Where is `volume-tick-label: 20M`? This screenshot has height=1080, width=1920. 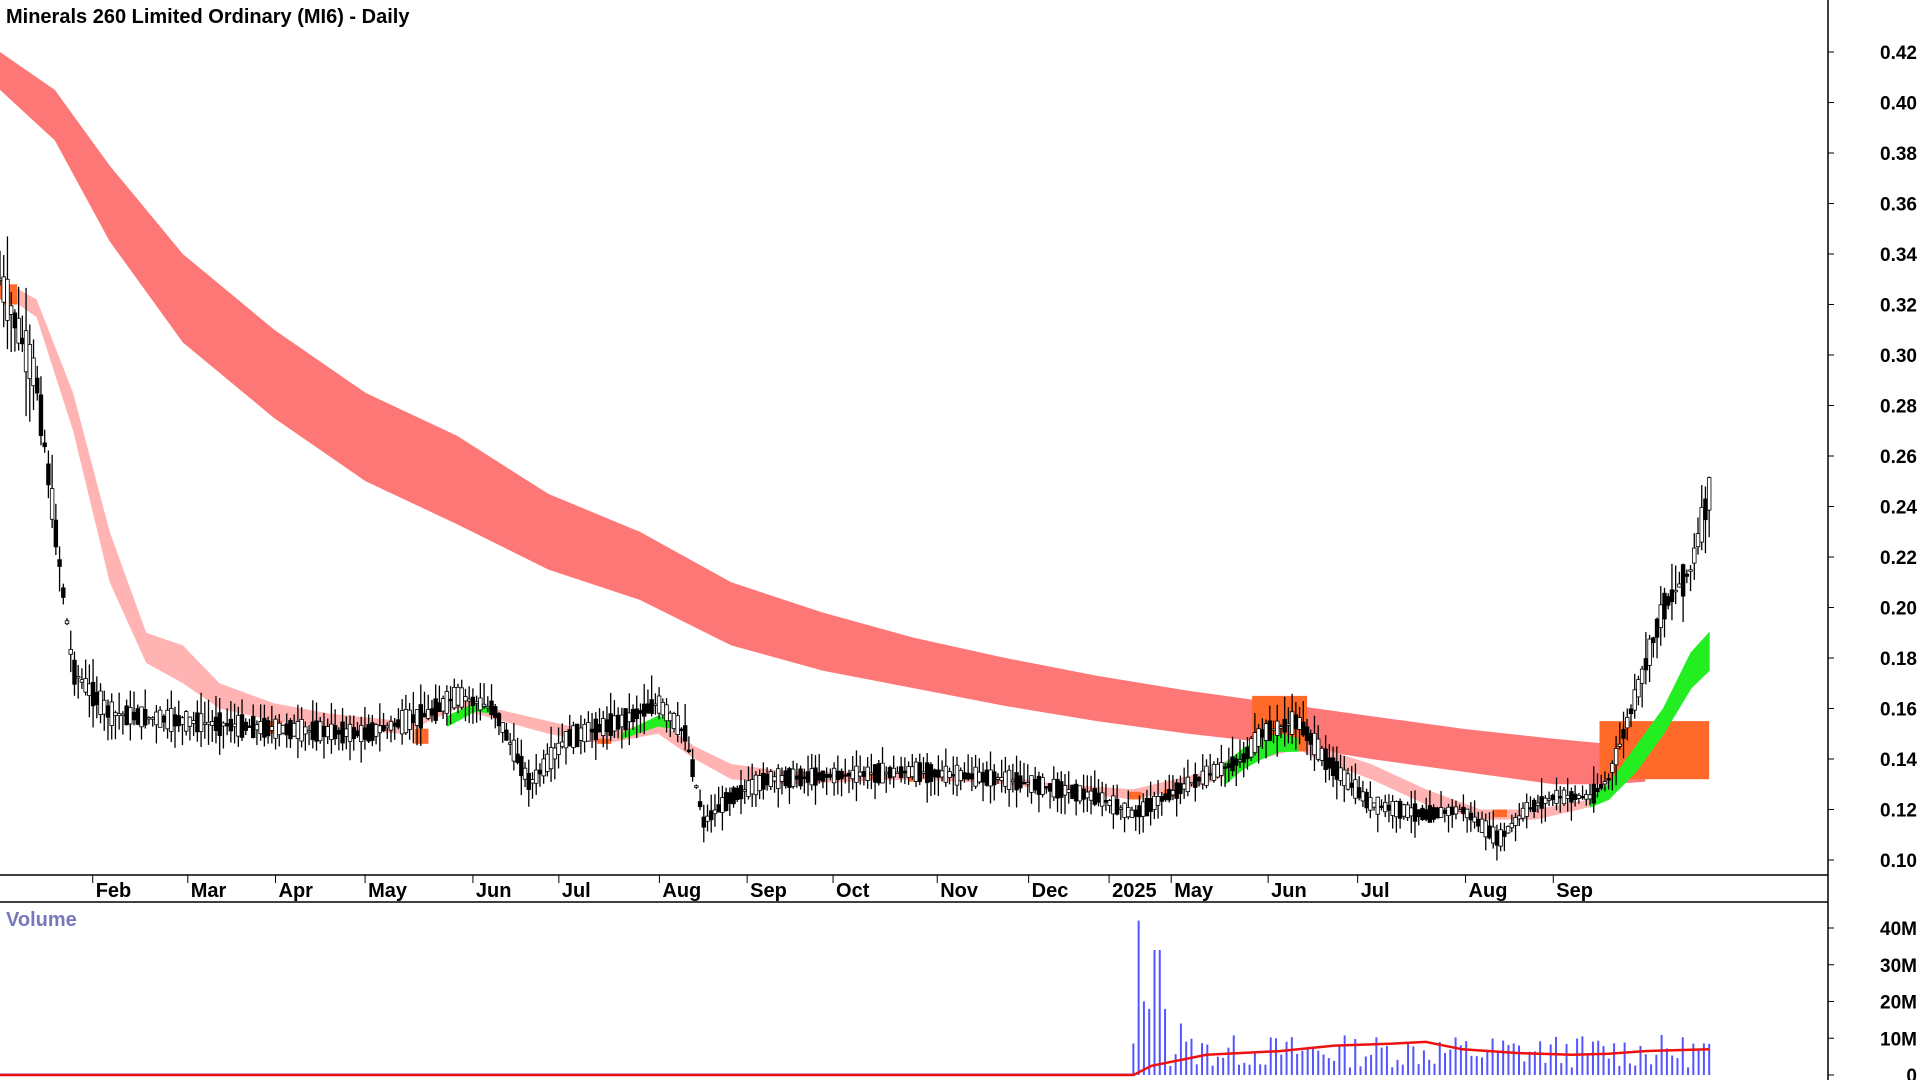
volume-tick-label: 20M is located at coordinates (1898, 1003).